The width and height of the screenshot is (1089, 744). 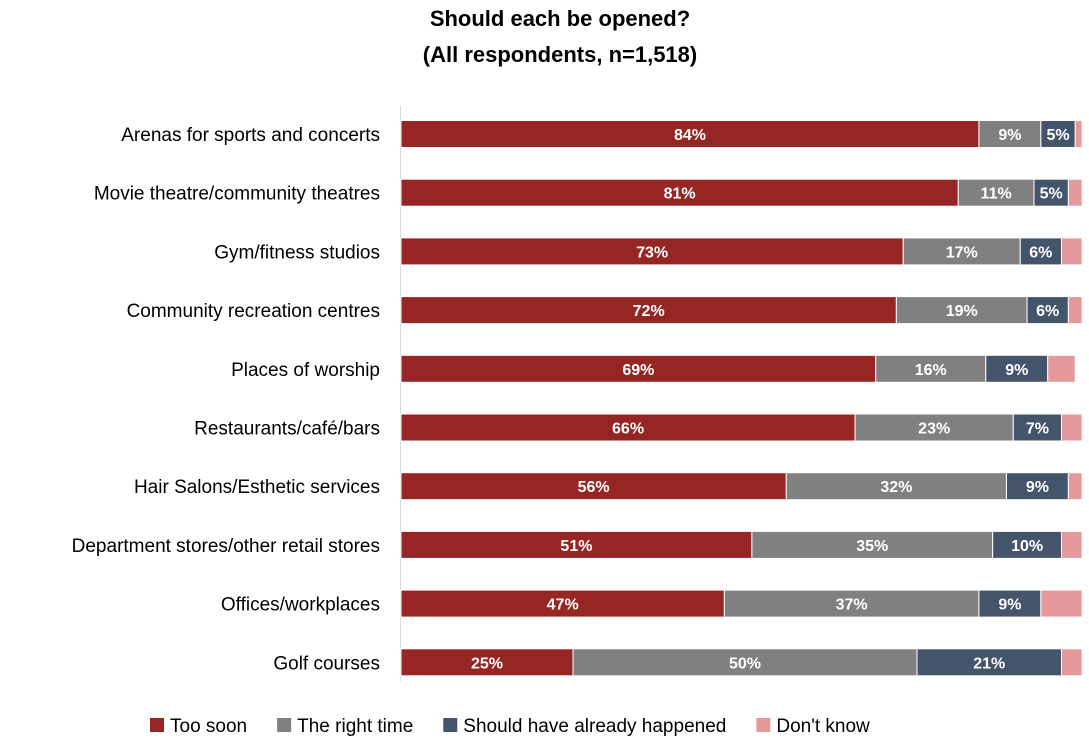 I want to click on data-label: 37%, so click(x=852, y=605).